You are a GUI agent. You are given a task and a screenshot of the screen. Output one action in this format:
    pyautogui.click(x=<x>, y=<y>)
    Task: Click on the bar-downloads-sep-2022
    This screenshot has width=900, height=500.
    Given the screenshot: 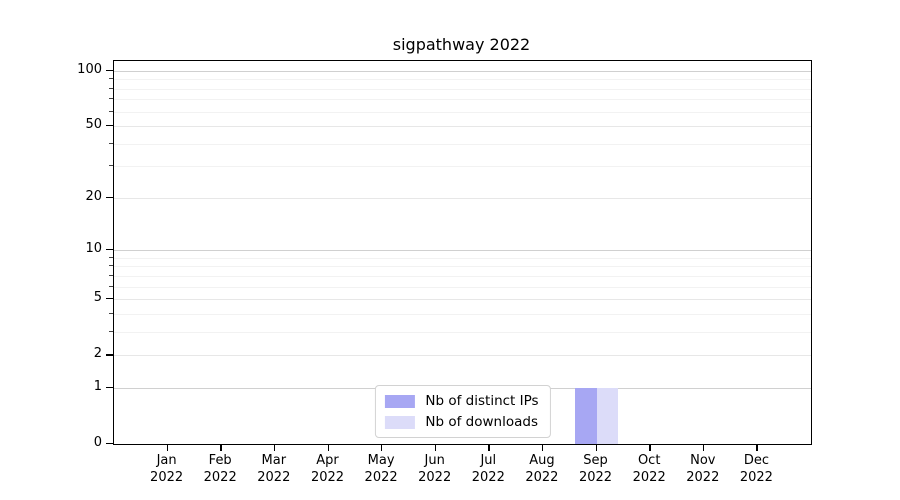 What is the action you would take?
    pyautogui.click(x=607, y=415)
    